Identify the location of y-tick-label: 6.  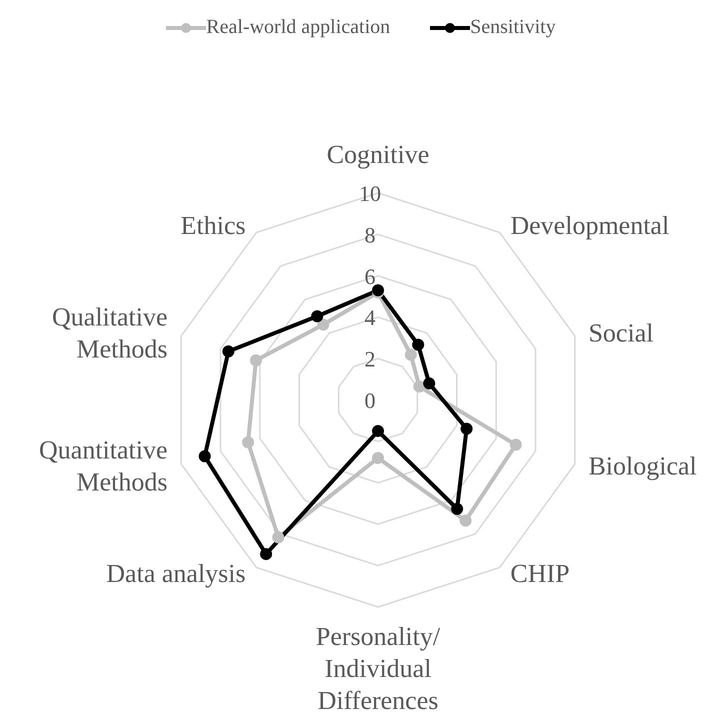
(370, 276).